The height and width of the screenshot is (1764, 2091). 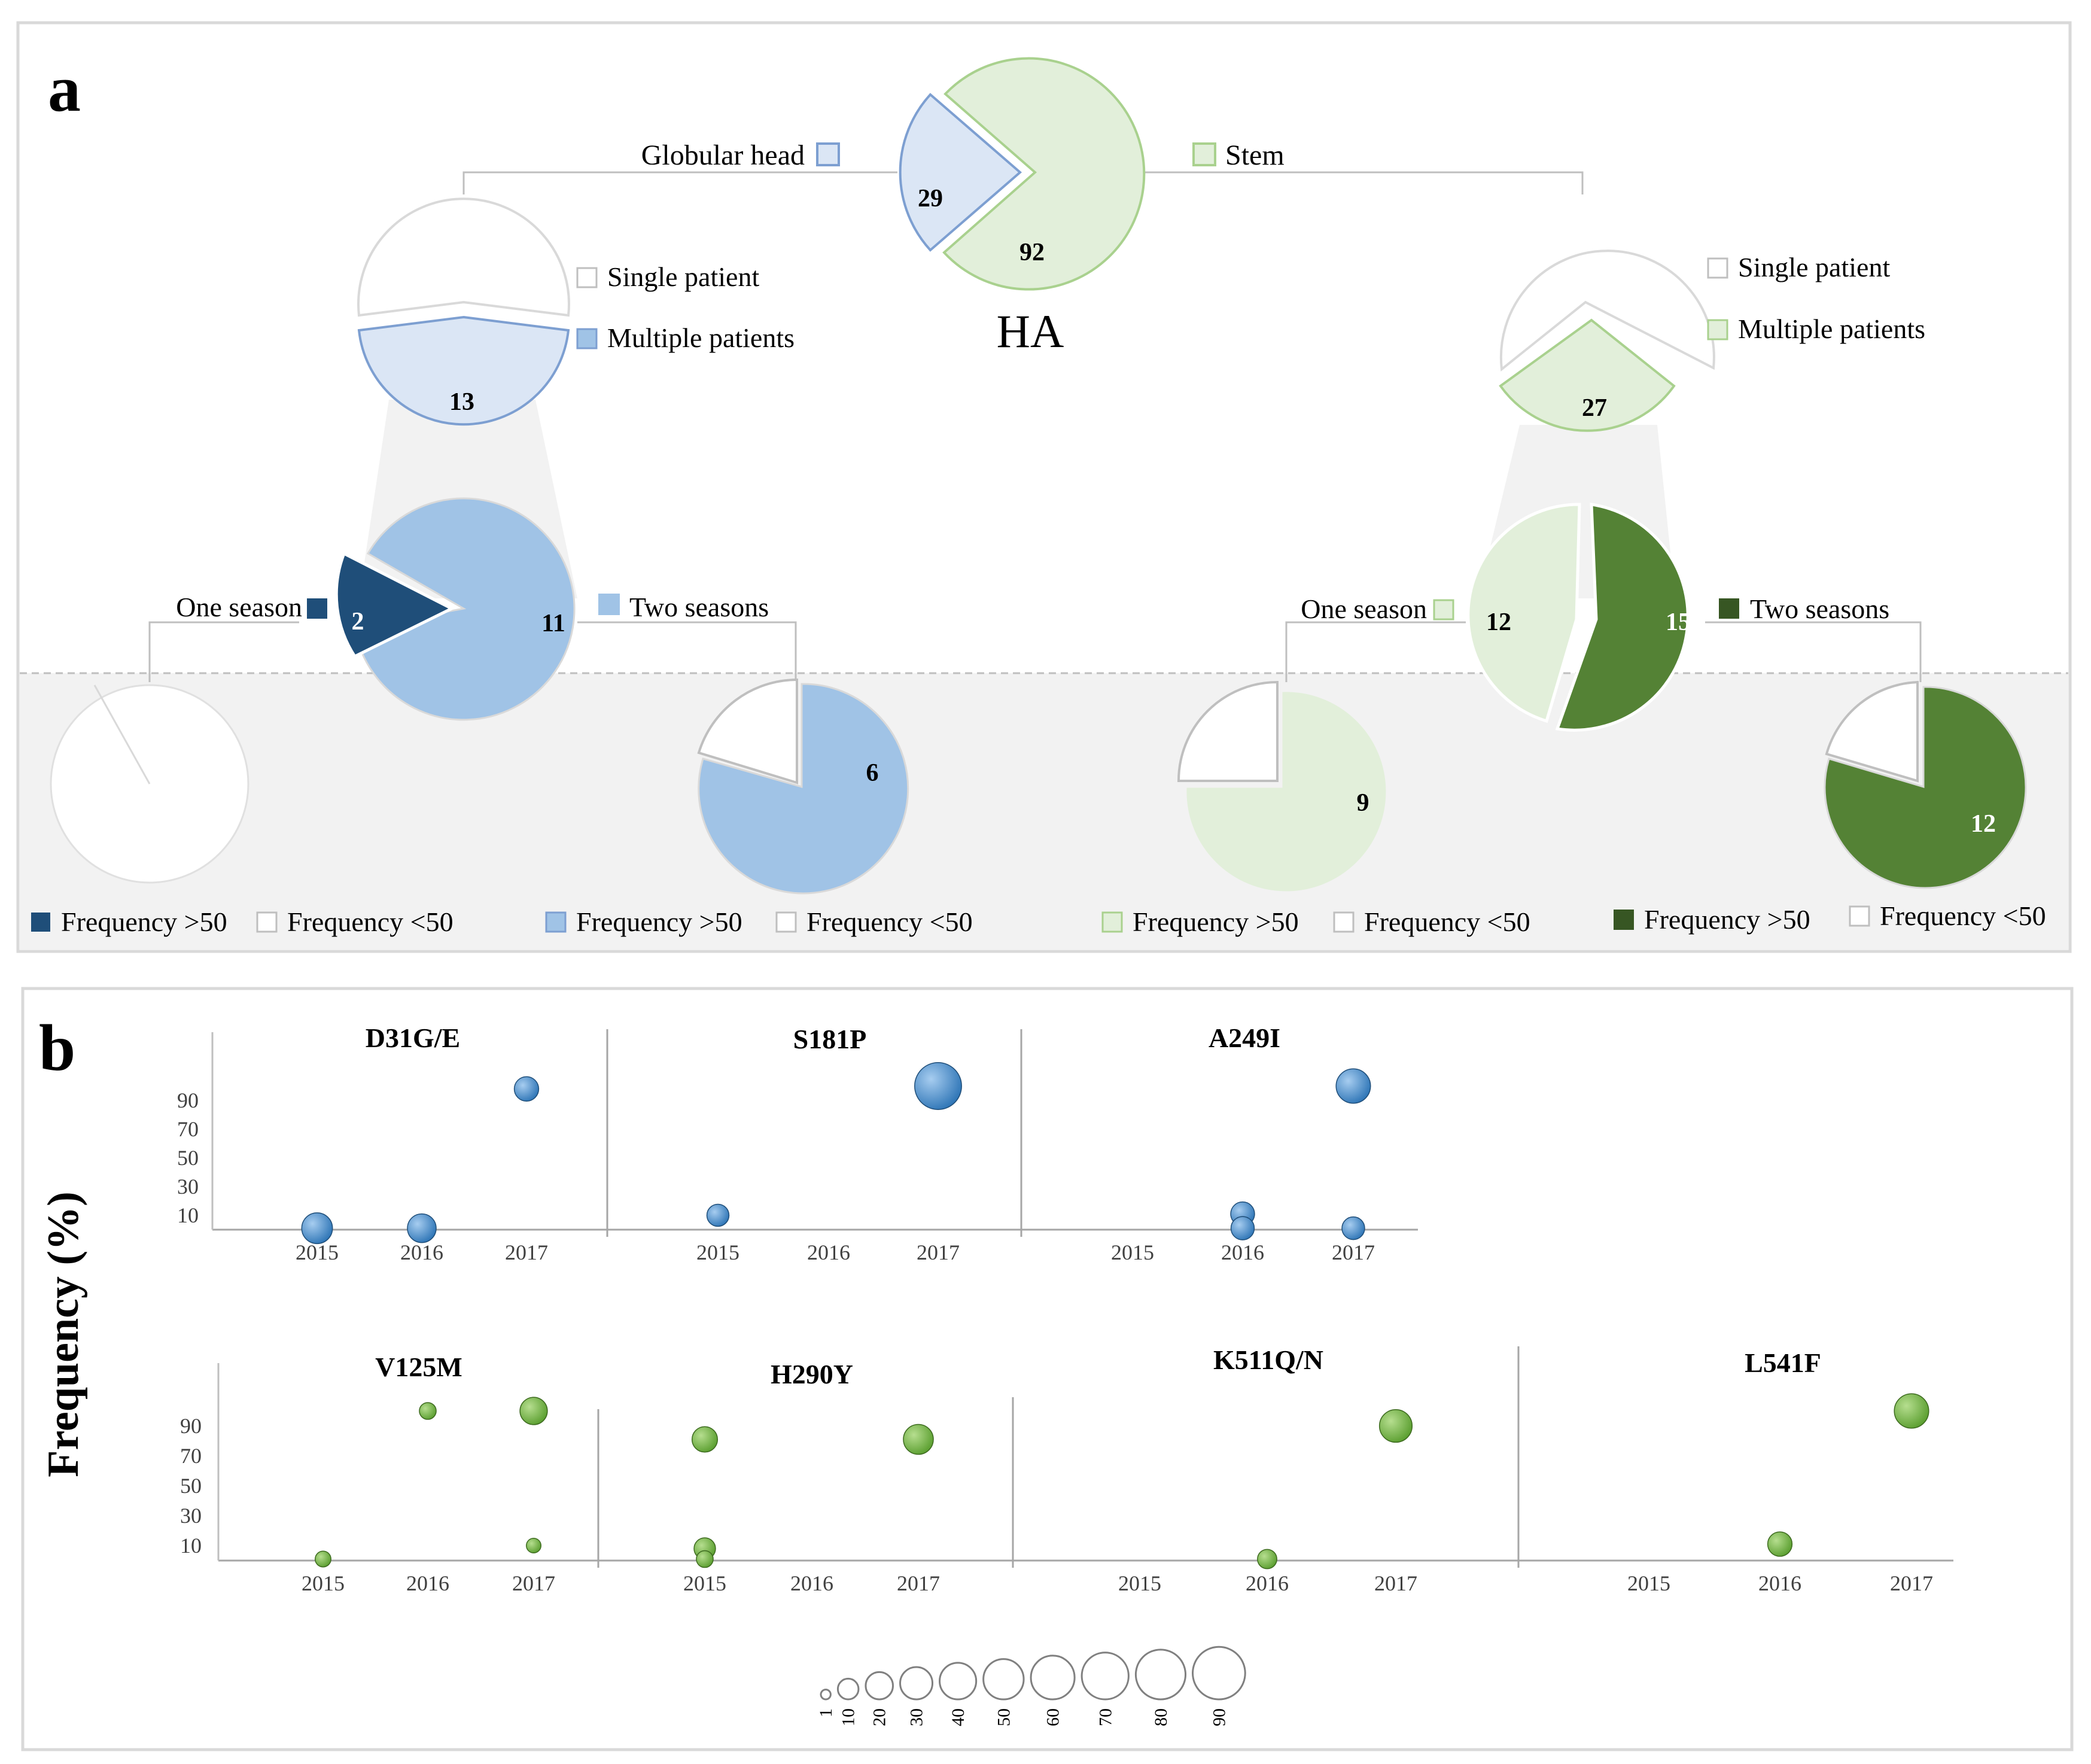 What do you see at coordinates (699, 607) in the screenshot?
I see `two-seasons-label-left: Two seasons` at bounding box center [699, 607].